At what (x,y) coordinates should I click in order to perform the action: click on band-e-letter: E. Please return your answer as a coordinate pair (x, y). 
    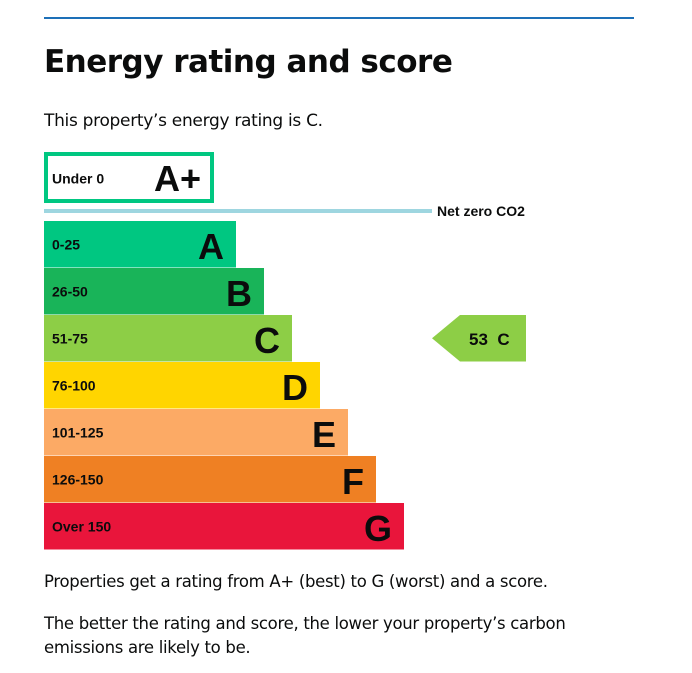
    Looking at the image, I should click on (324, 434).